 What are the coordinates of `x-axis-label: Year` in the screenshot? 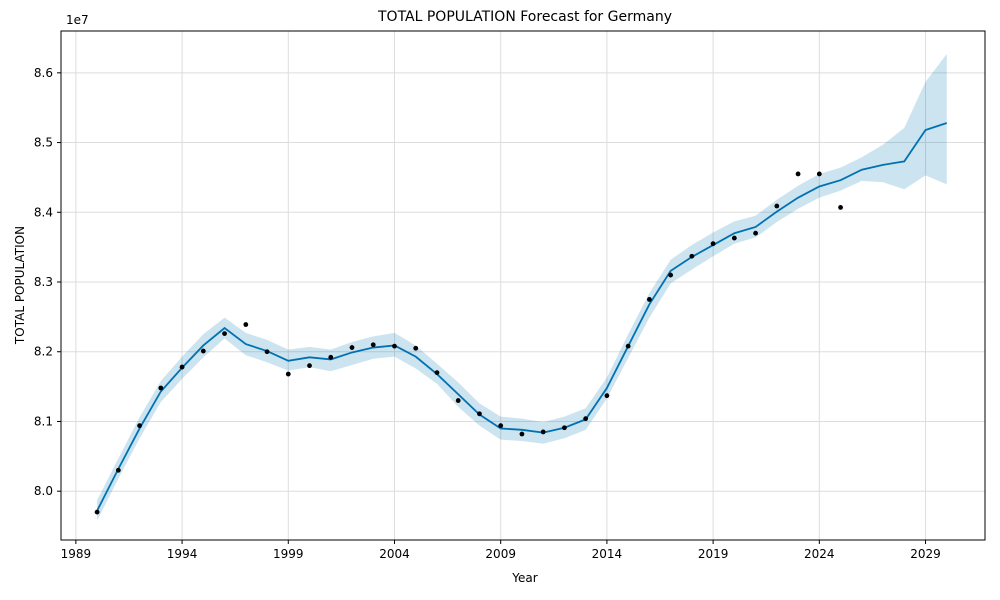 It's located at (524, 578).